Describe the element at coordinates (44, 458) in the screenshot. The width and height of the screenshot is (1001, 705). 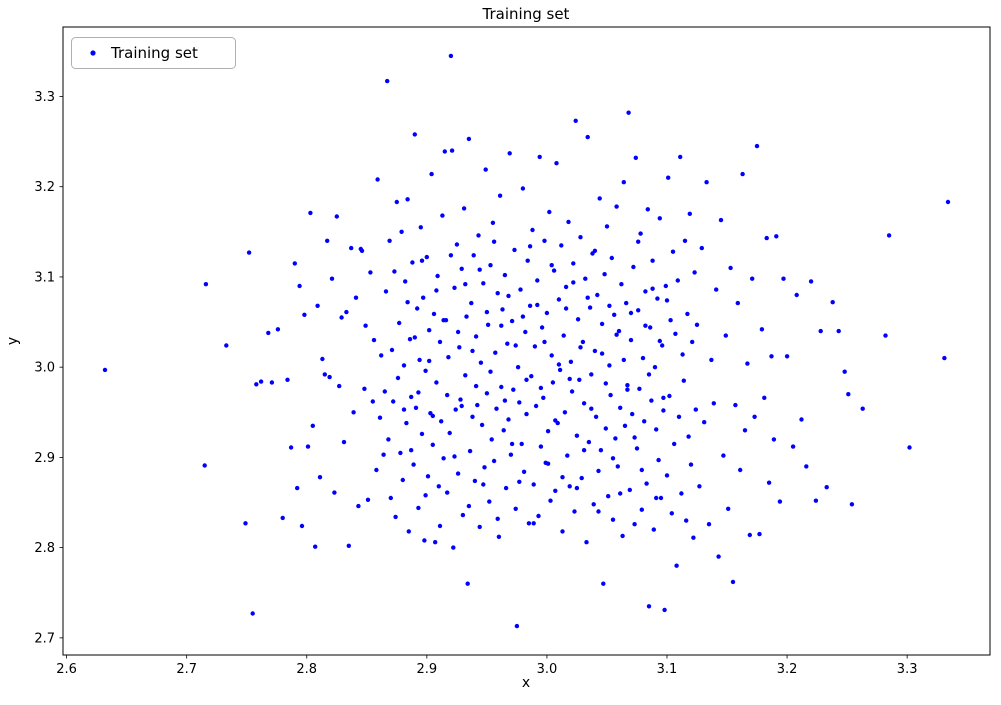
I see `y-tick-label: 2.9` at that location.